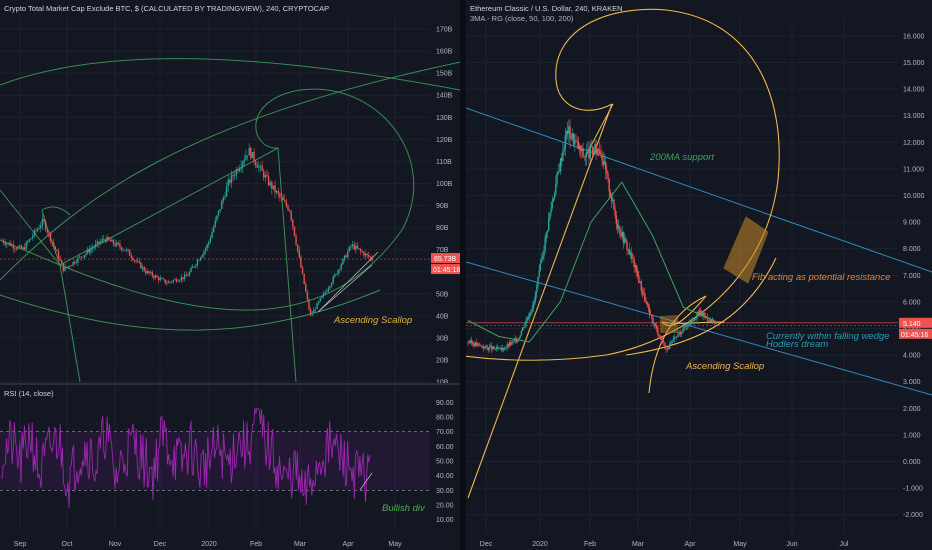 The height and width of the screenshot is (550, 932). I want to click on rsi-y-tick-label: 30.00, so click(445, 491).